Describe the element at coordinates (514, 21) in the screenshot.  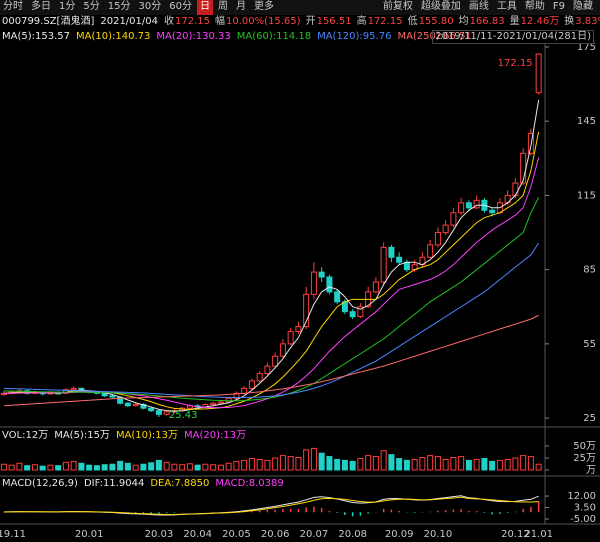
I see `field-label: 量` at that location.